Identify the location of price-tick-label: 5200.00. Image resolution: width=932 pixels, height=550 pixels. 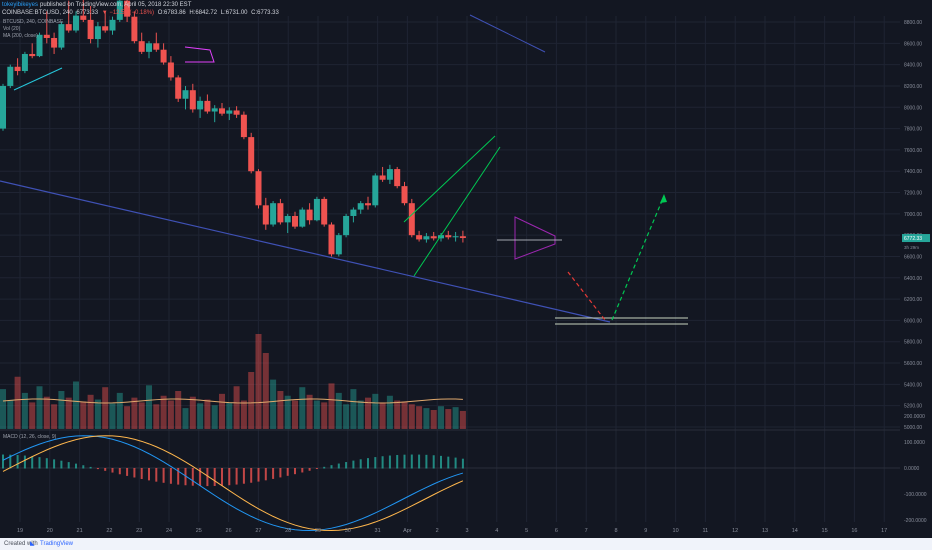
(913, 407).